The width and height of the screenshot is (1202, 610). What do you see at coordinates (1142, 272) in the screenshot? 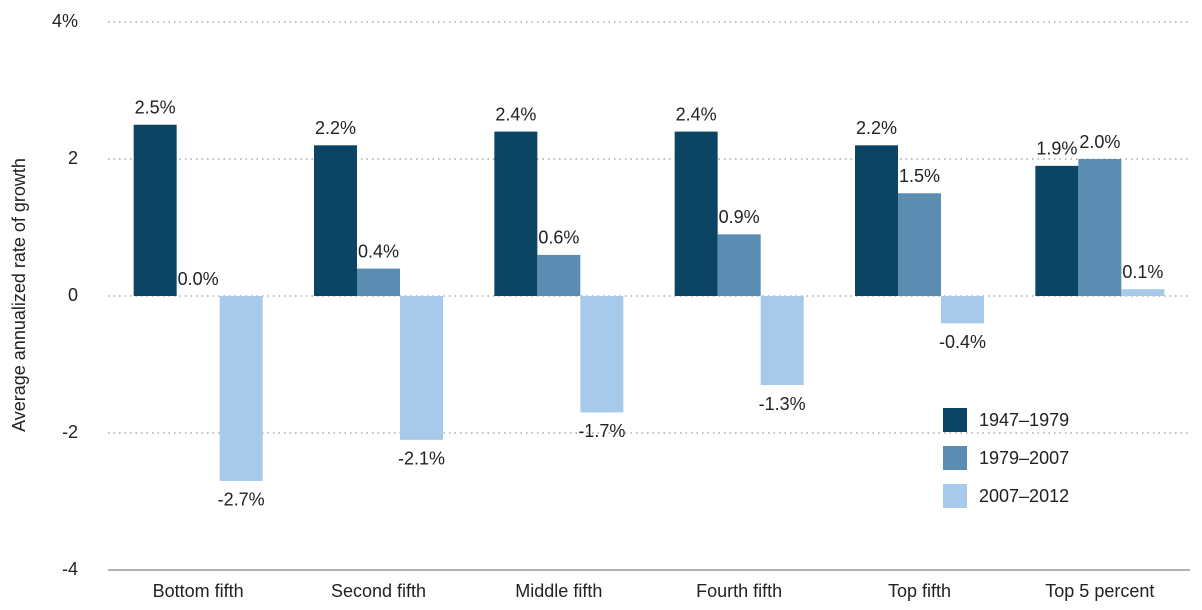
I see `value-label: 0.1%` at bounding box center [1142, 272].